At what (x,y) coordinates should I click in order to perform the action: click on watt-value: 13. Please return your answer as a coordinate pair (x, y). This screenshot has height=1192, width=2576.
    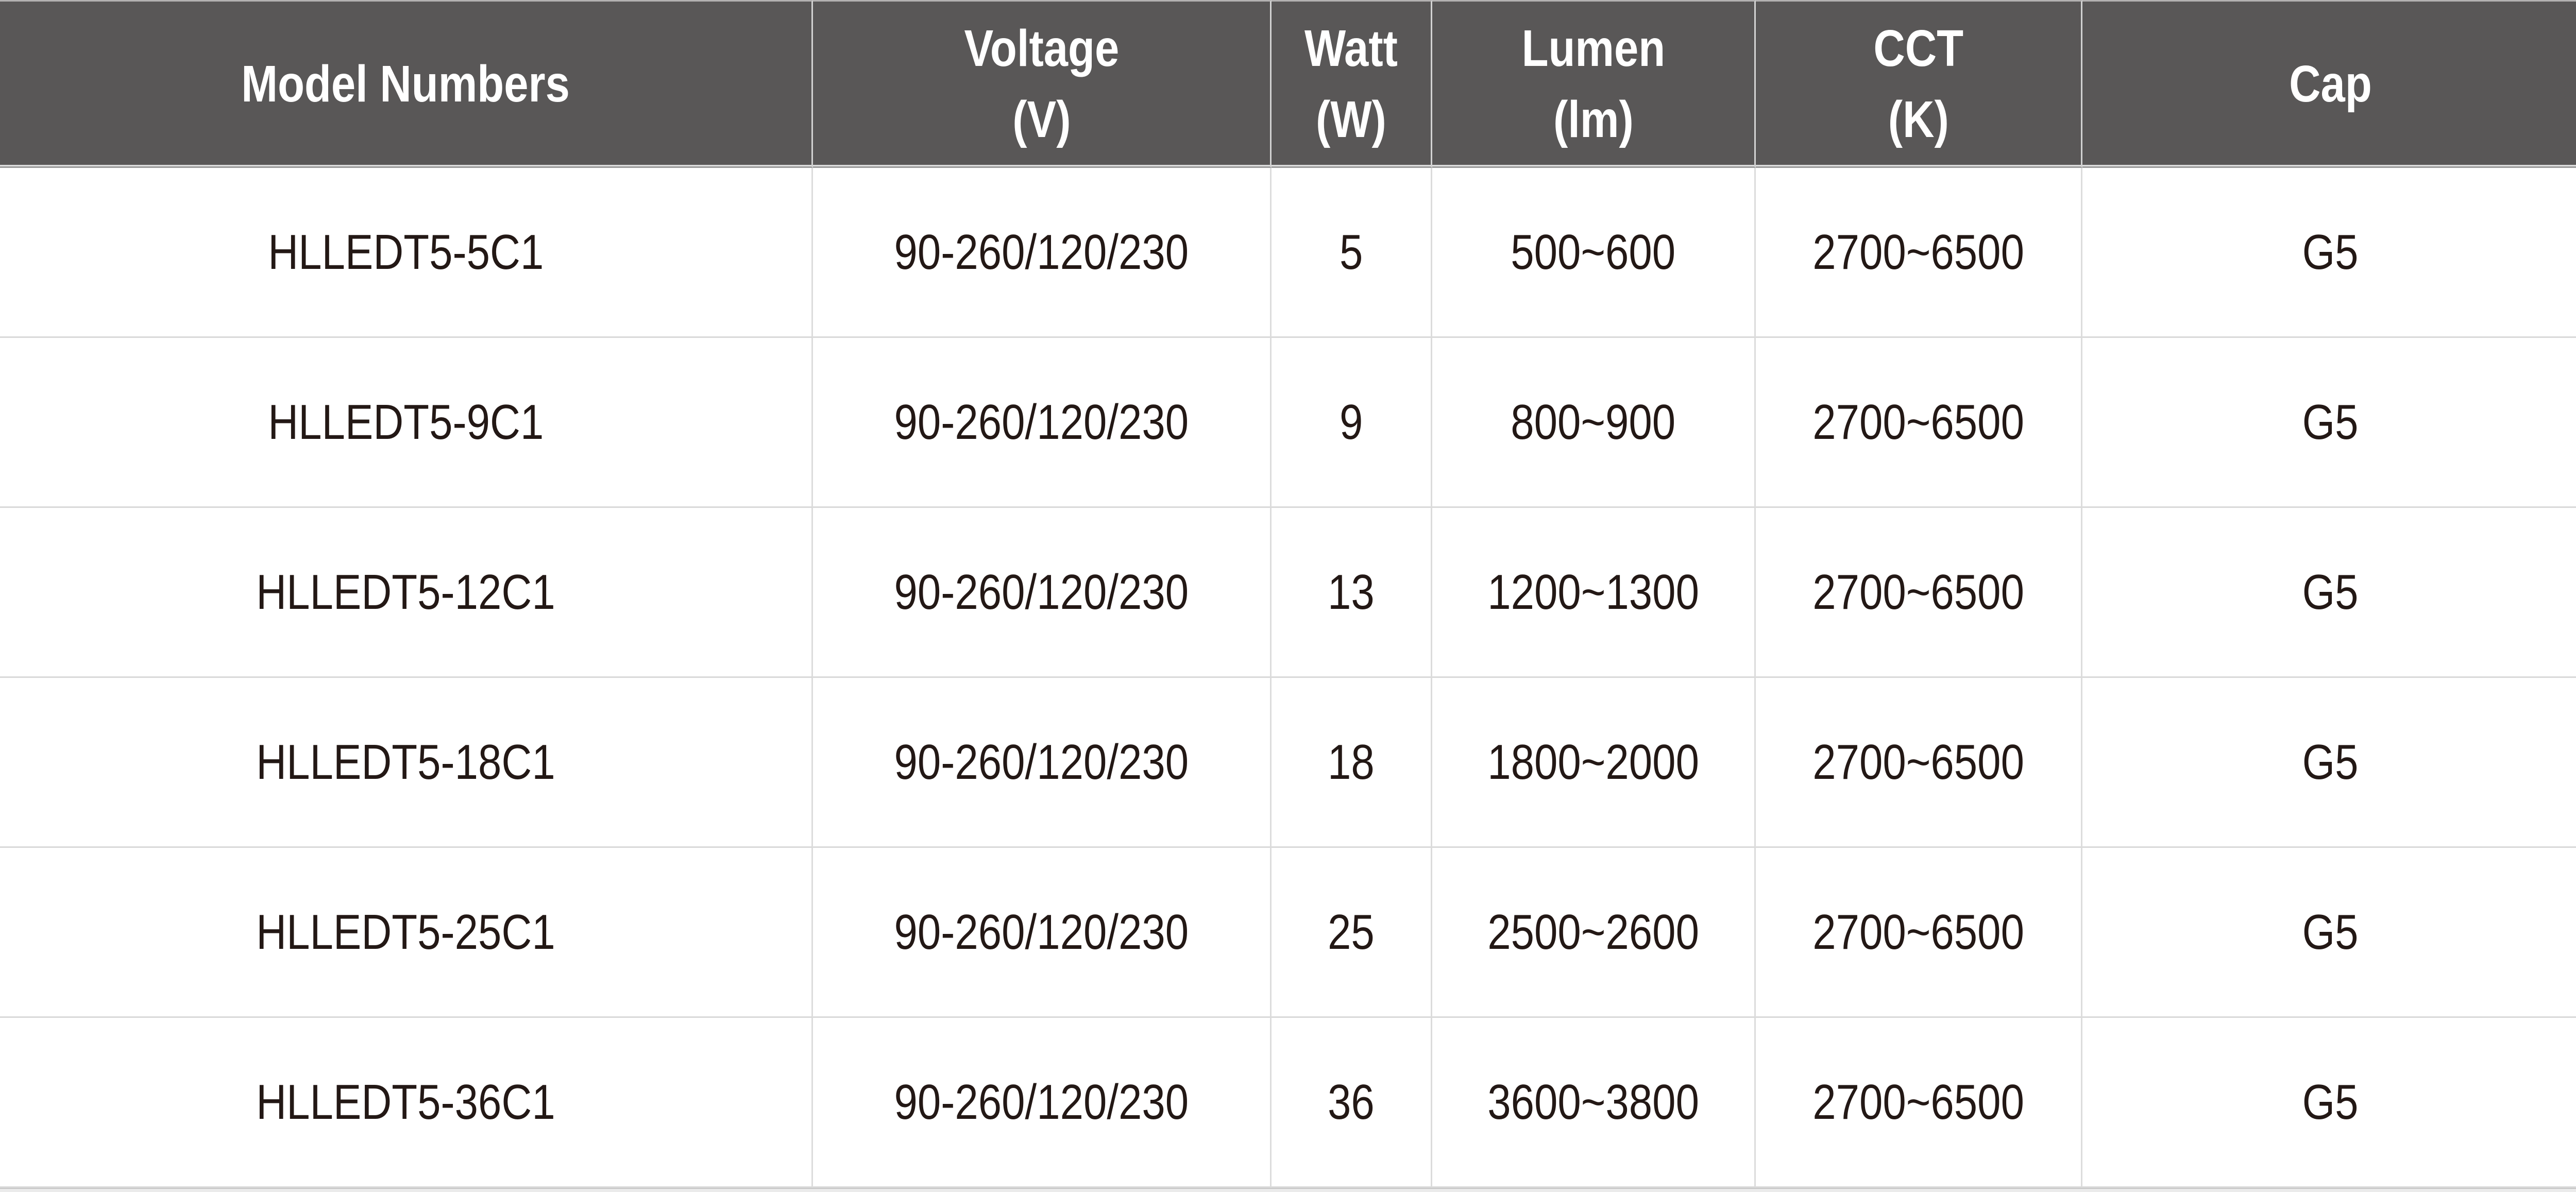
    Looking at the image, I should click on (1351, 592).